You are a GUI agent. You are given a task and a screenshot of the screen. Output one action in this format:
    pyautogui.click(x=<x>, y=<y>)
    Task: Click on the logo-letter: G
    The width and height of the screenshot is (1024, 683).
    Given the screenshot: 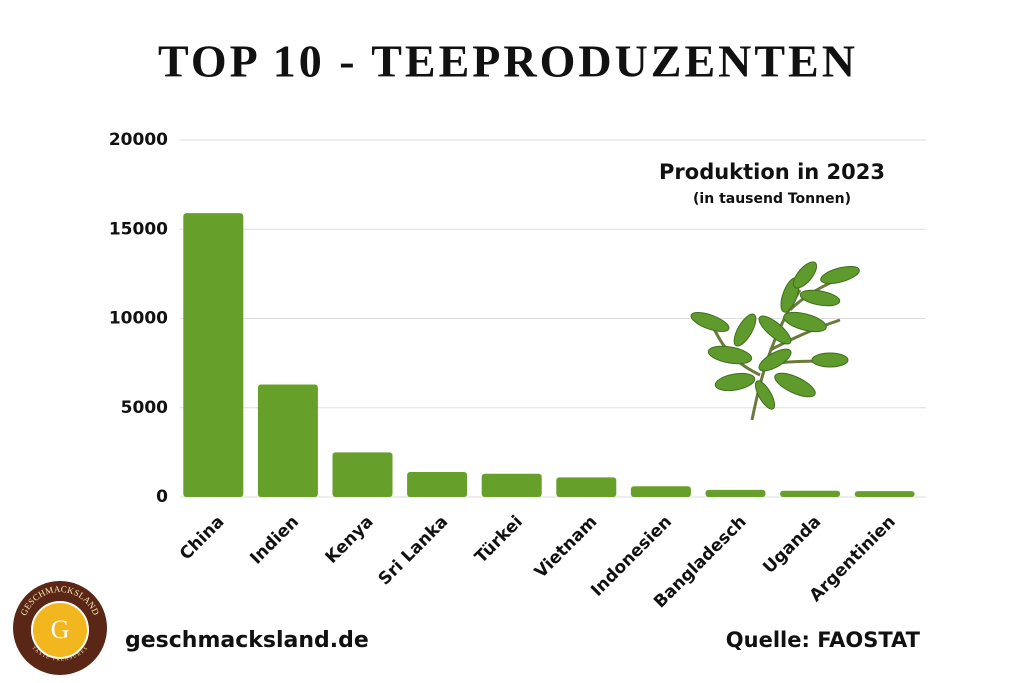 What is the action you would take?
    pyautogui.click(x=60, y=629)
    